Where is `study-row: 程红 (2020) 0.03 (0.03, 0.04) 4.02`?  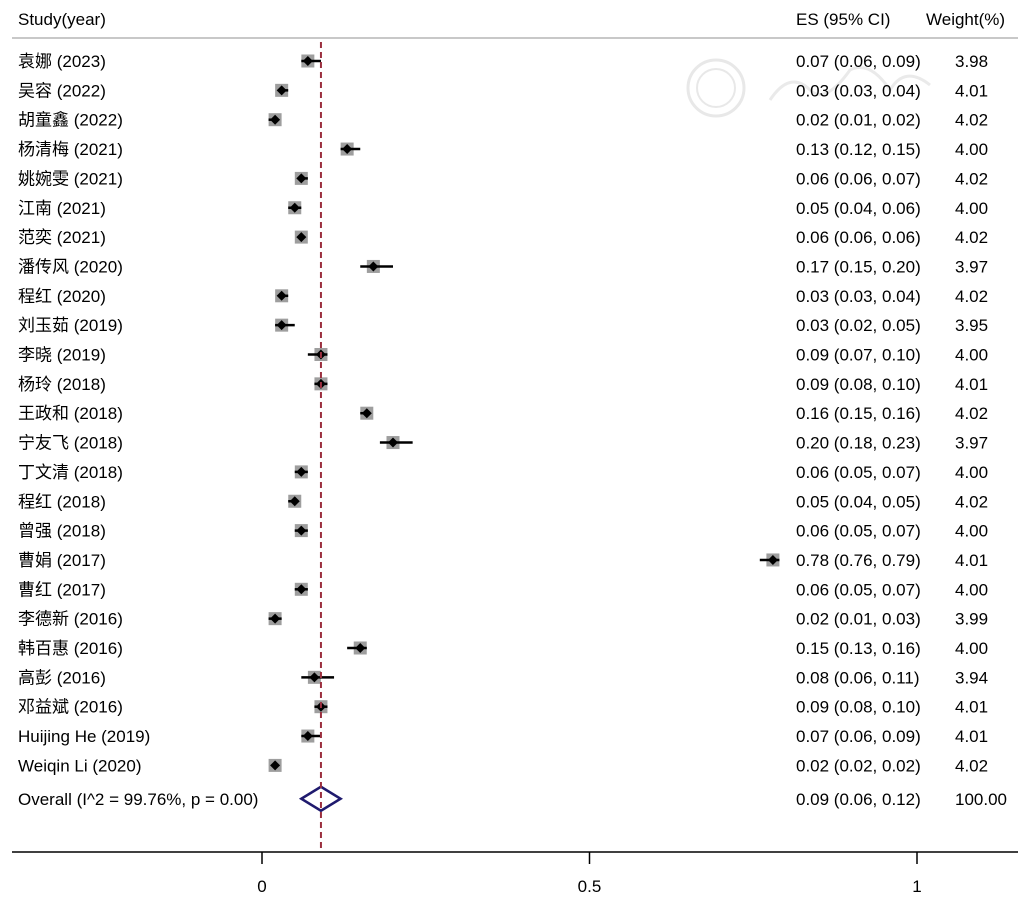
study-row: 程红 (2020) 0.03 (0.03, 0.04) 4.02 is located at coordinates (503, 296).